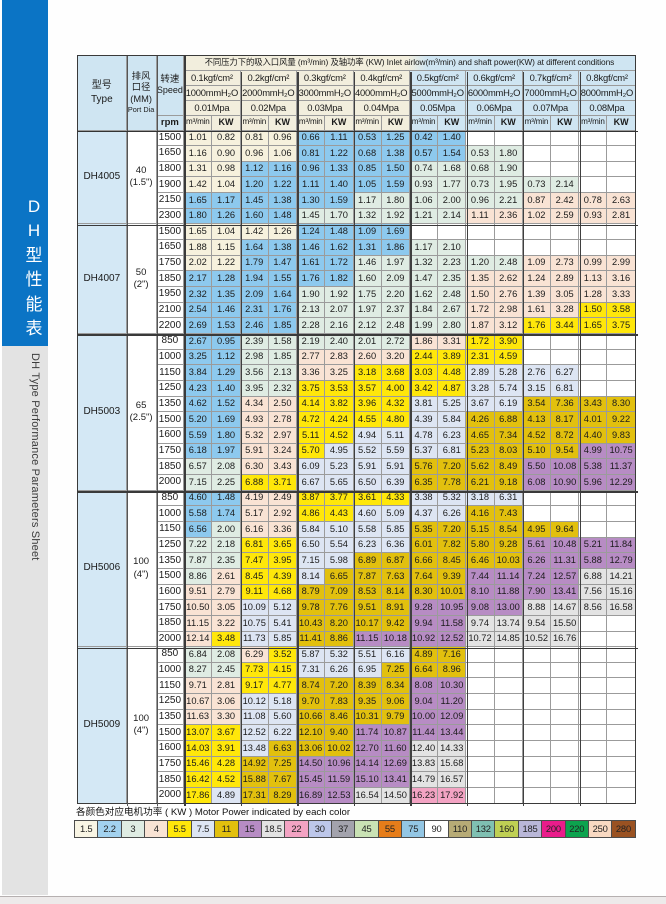 The image size is (666, 904). What do you see at coordinates (483, 828) in the screenshot?
I see `legend-swatch-132: 132` at bounding box center [483, 828].